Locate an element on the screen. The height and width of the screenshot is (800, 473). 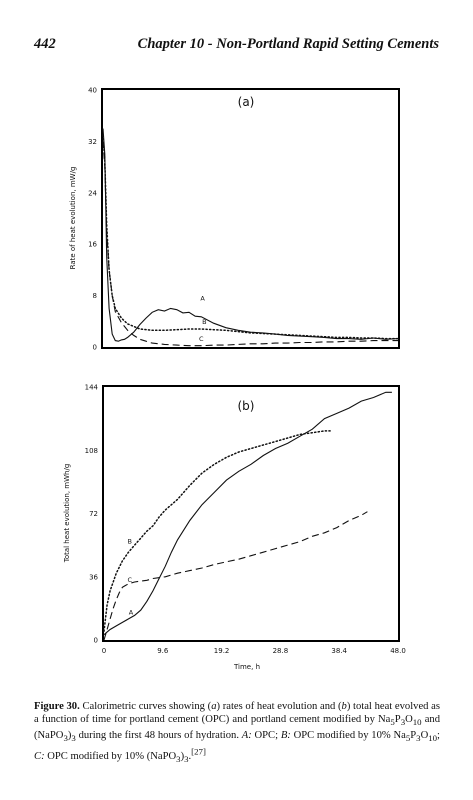
curve-label-b-b: B is located at coordinates (129, 541).